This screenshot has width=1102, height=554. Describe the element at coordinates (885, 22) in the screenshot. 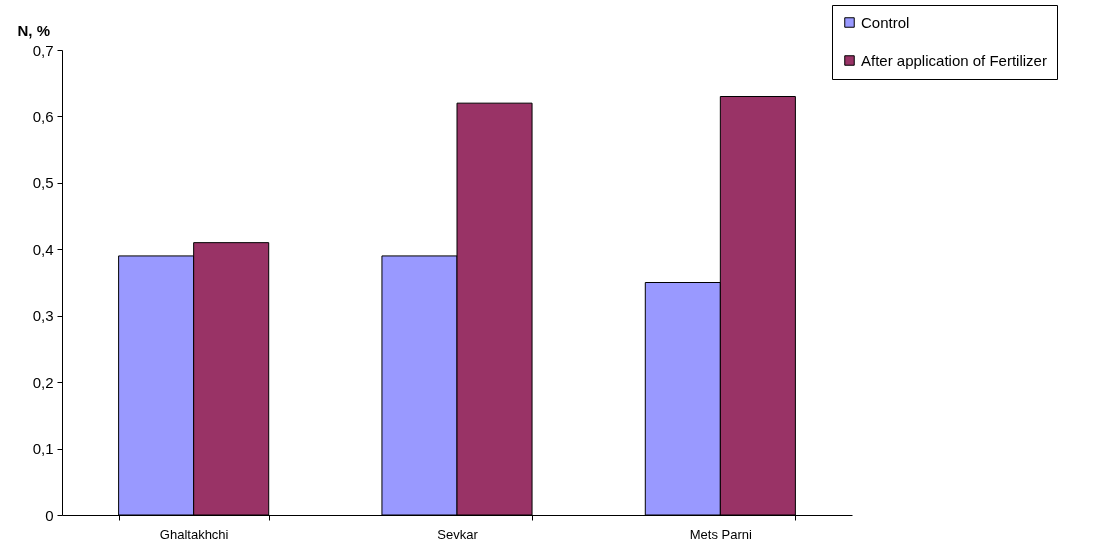

I see `legend-label: Control` at that location.